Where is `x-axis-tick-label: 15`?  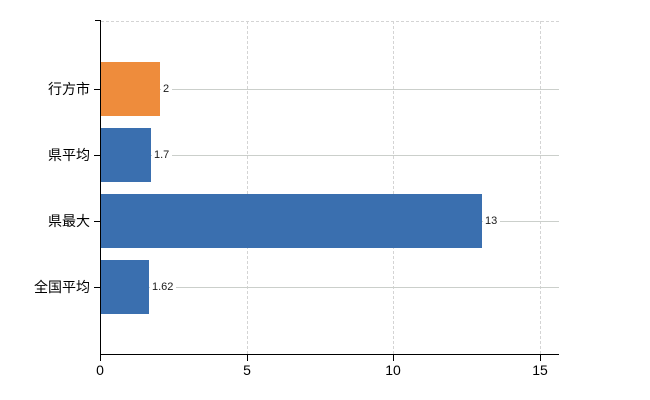
x-axis-tick-label: 15 is located at coordinates (540, 370).